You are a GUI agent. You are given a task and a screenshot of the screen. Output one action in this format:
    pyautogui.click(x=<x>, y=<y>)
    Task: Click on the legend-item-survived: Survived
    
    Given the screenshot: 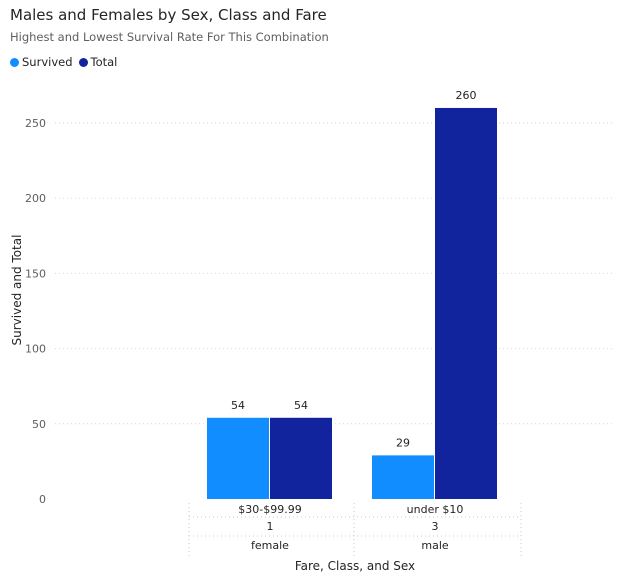 What is the action you would take?
    pyautogui.click(x=41, y=62)
    